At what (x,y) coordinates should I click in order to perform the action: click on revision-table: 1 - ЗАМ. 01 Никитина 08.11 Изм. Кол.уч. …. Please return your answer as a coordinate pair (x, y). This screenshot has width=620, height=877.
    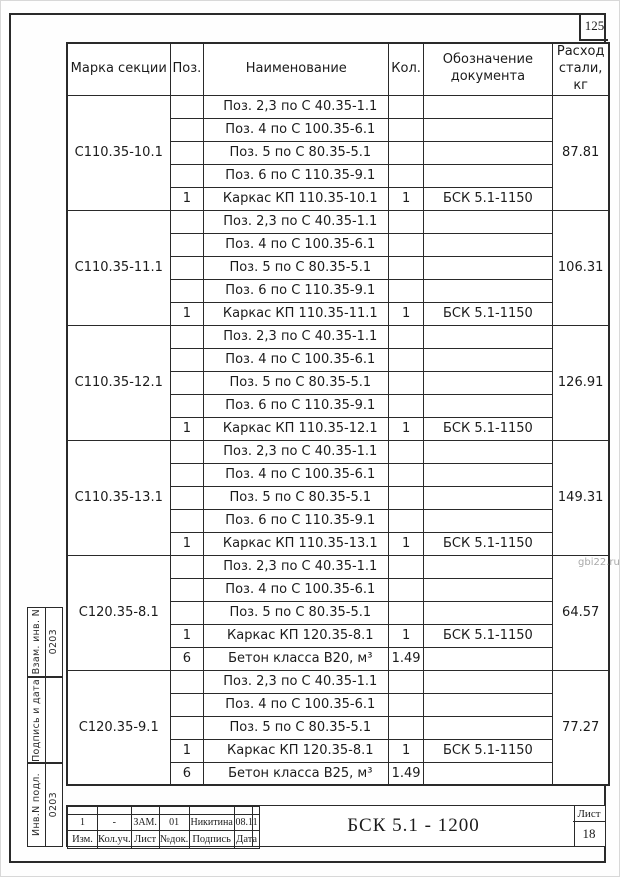
    Looking at the image, I should click on (163, 827).